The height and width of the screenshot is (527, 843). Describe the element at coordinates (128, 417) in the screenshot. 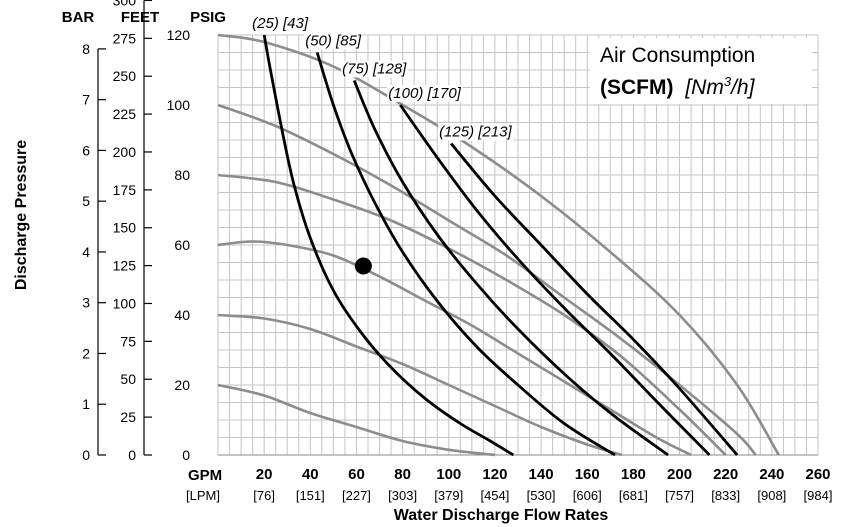

I see `y-tick-label-feet: 25` at that location.